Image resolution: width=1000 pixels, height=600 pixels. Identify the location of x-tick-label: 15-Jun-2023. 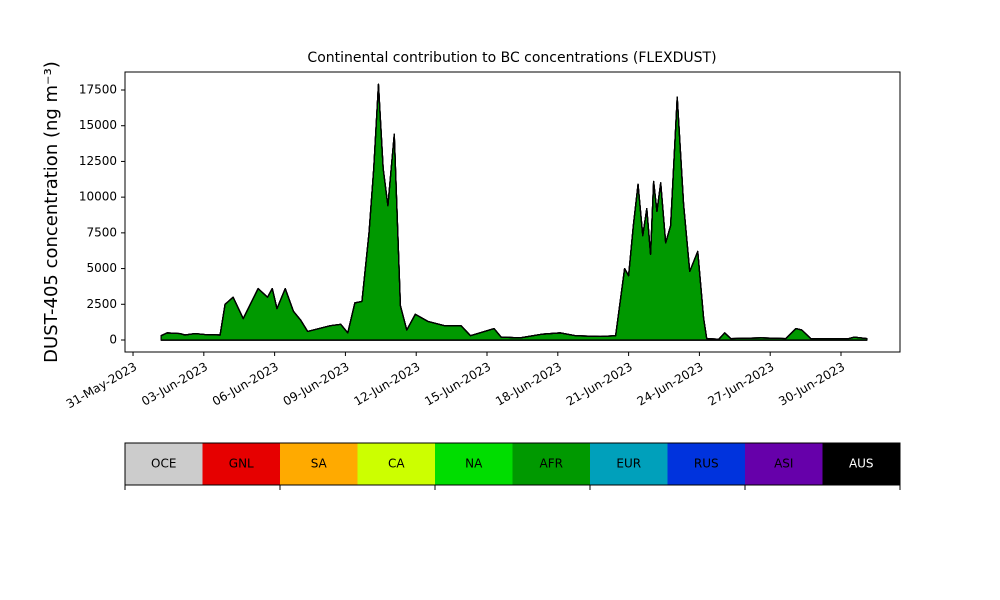
(457, 384).